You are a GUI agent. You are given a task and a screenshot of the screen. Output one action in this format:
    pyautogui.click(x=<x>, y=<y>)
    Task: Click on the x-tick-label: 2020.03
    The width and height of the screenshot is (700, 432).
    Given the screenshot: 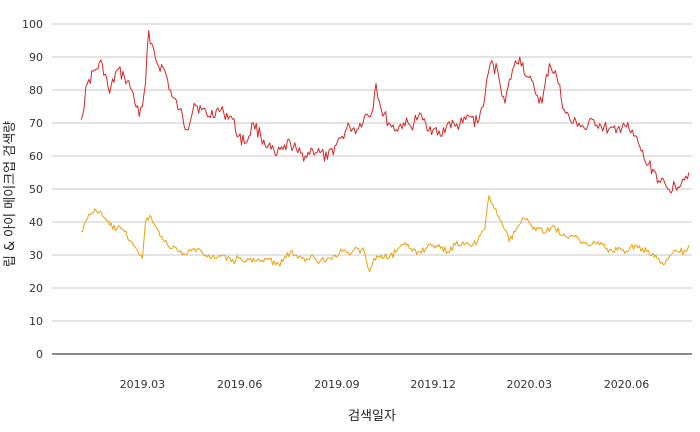 What is the action you would take?
    pyautogui.click(x=530, y=384)
    